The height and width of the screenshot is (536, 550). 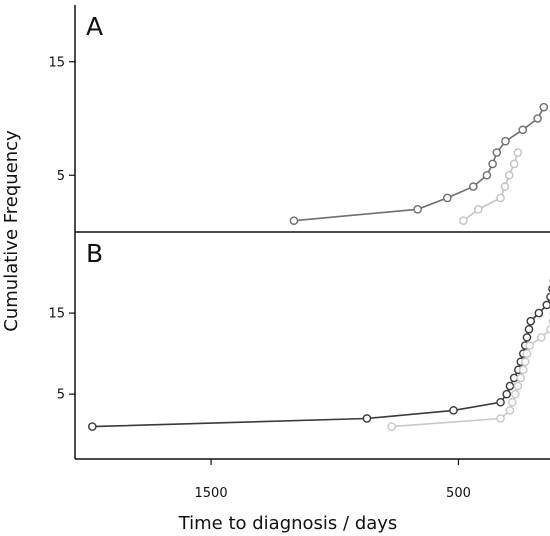 What do you see at coordinates (470, 378) in the screenshot?
I see `panel-b-series-2-line` at bounding box center [470, 378].